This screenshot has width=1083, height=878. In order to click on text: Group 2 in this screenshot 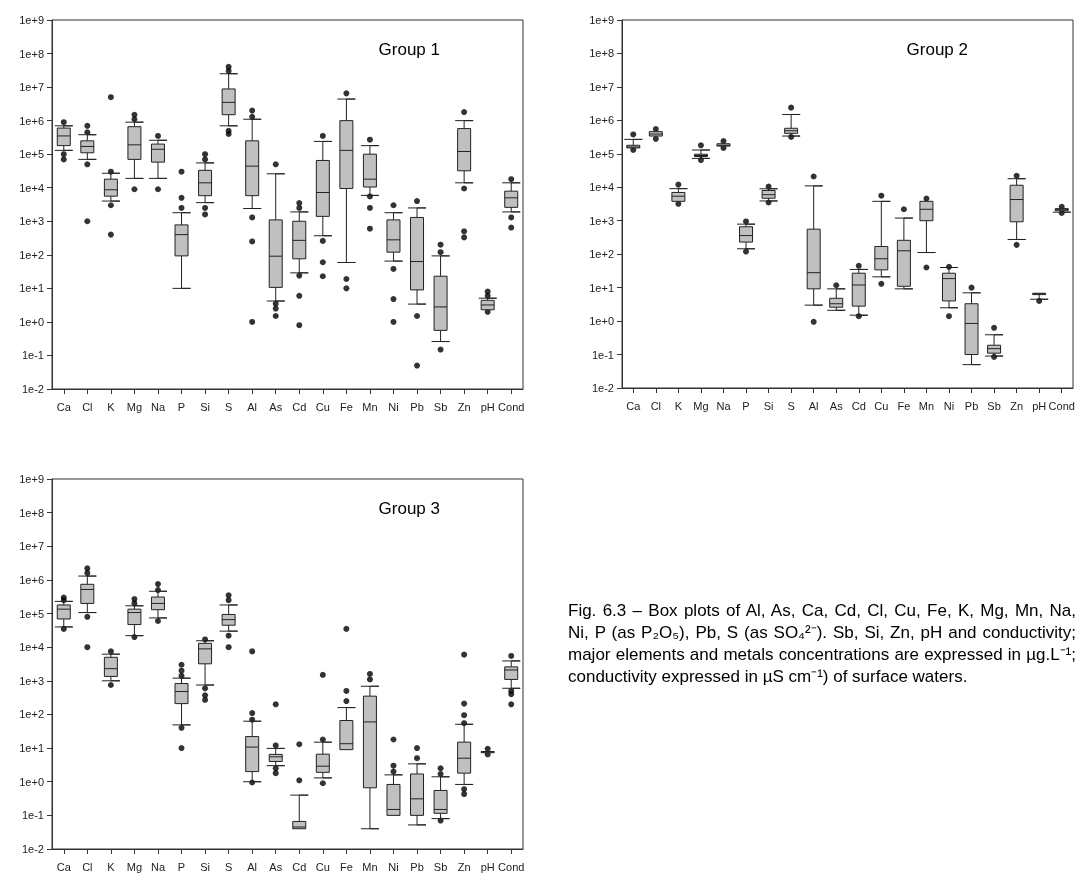, I will do `click(937, 49)`.